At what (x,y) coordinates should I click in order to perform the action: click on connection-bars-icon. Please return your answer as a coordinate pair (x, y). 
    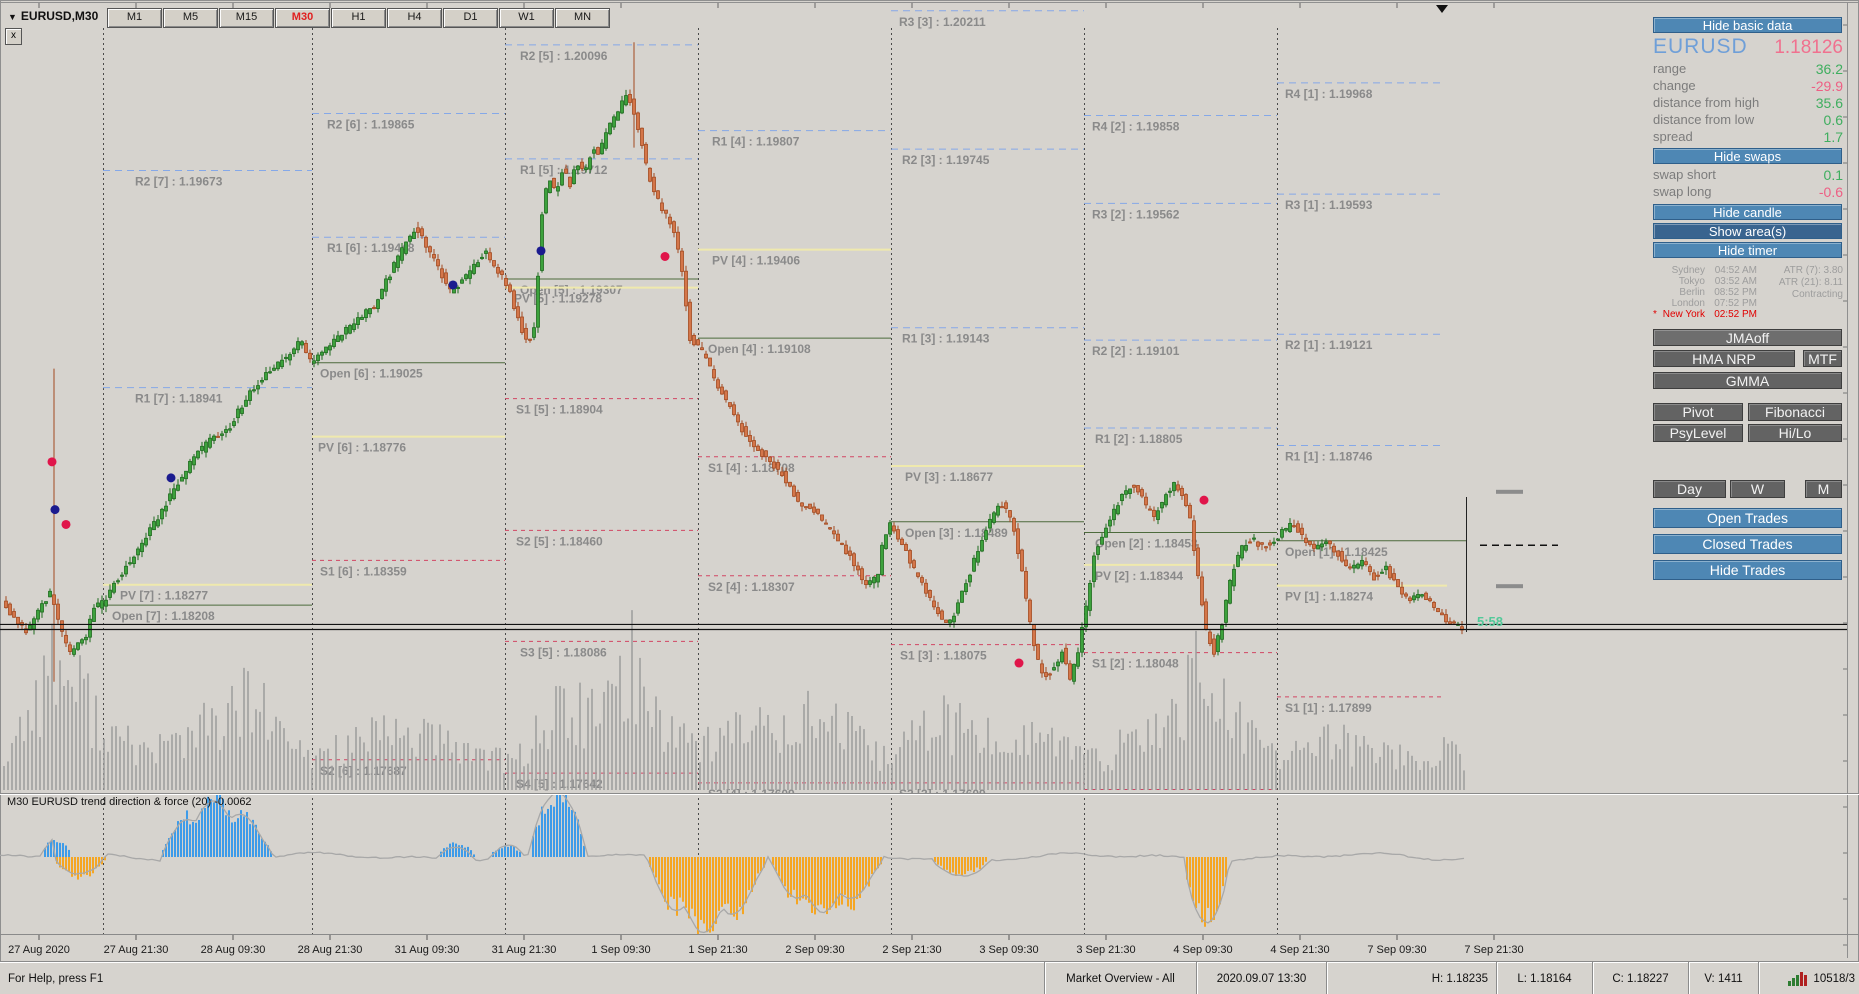
    Looking at the image, I should click on (1798, 978).